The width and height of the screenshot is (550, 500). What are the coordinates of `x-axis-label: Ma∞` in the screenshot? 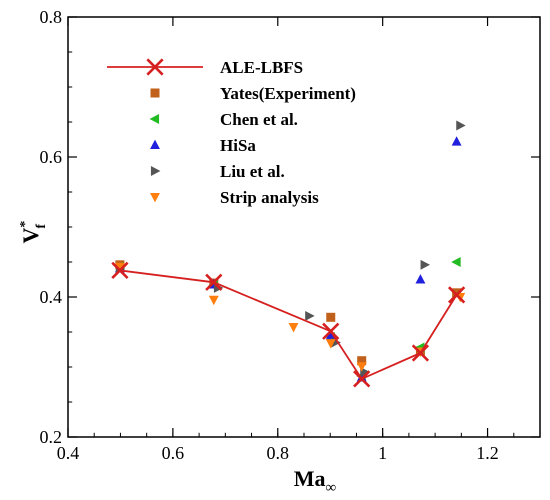 It's located at (315, 481).